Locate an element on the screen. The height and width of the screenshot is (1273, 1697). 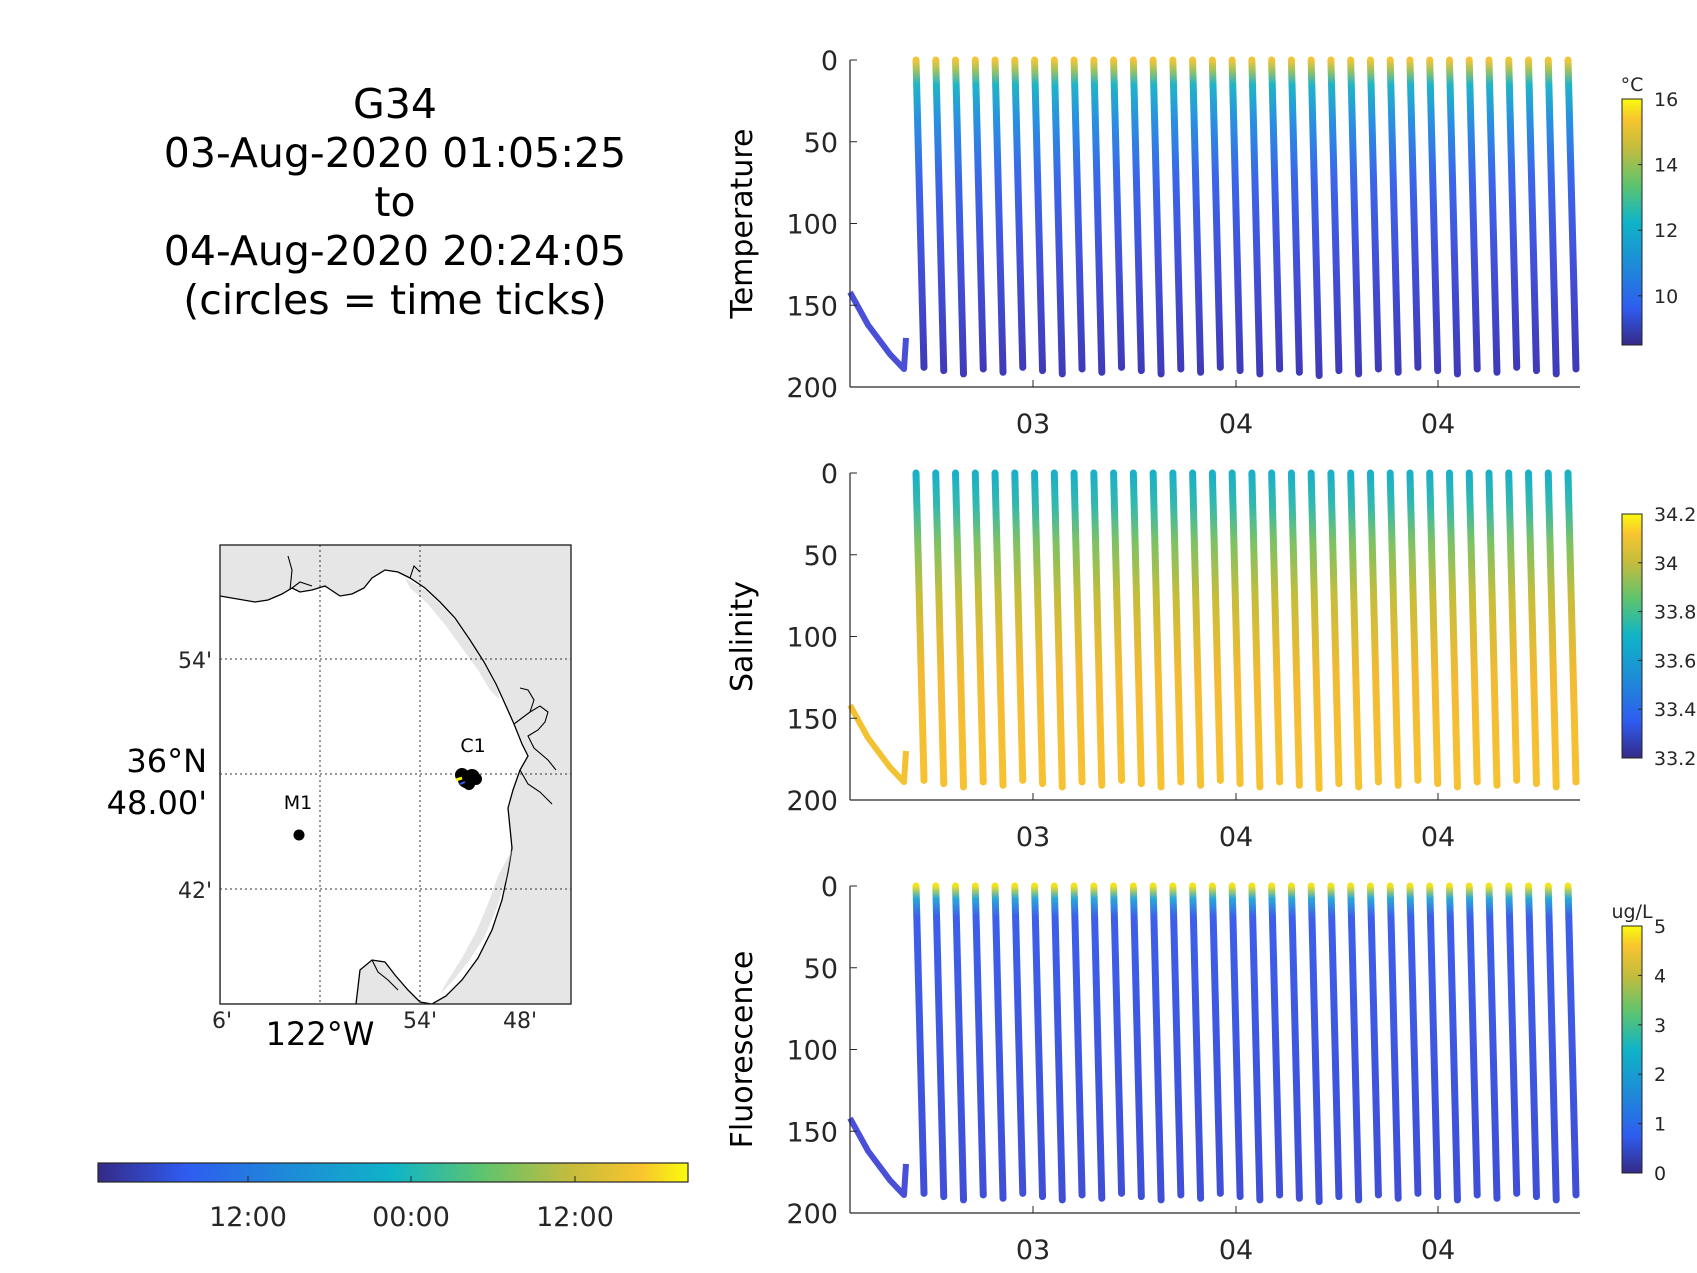
salinity-colorbar-tick-label: 33.4 is located at coordinates (1675, 710).